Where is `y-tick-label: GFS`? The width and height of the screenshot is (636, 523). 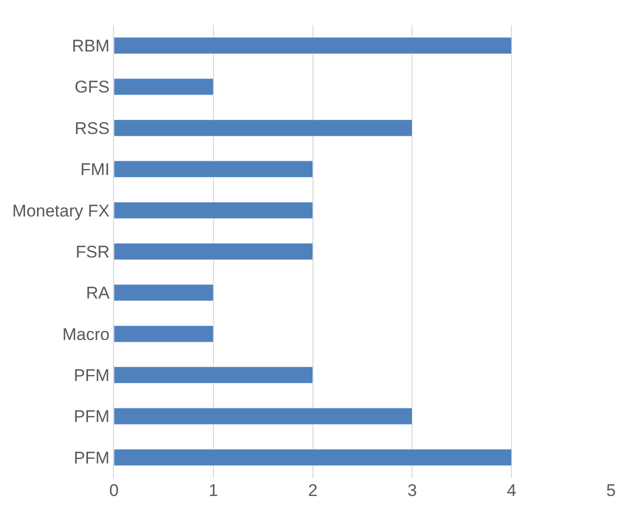 y-tick-label: GFS is located at coordinates (92, 87).